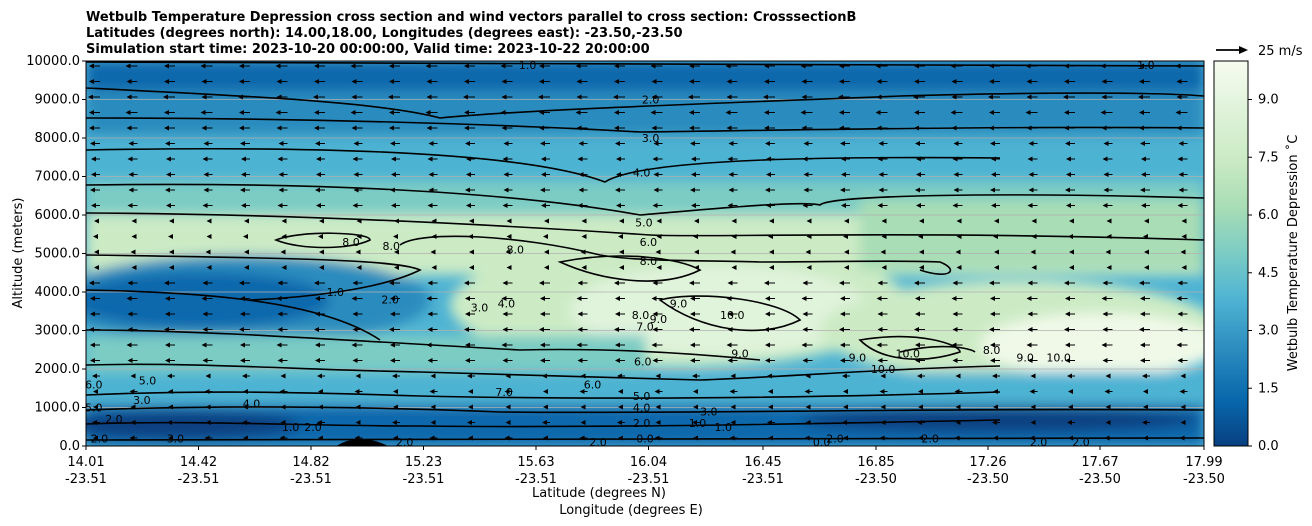 The height and width of the screenshot is (526, 1312). Describe the element at coordinates (94, 408) in the screenshot. I see `contour-label: 5.0` at that location.